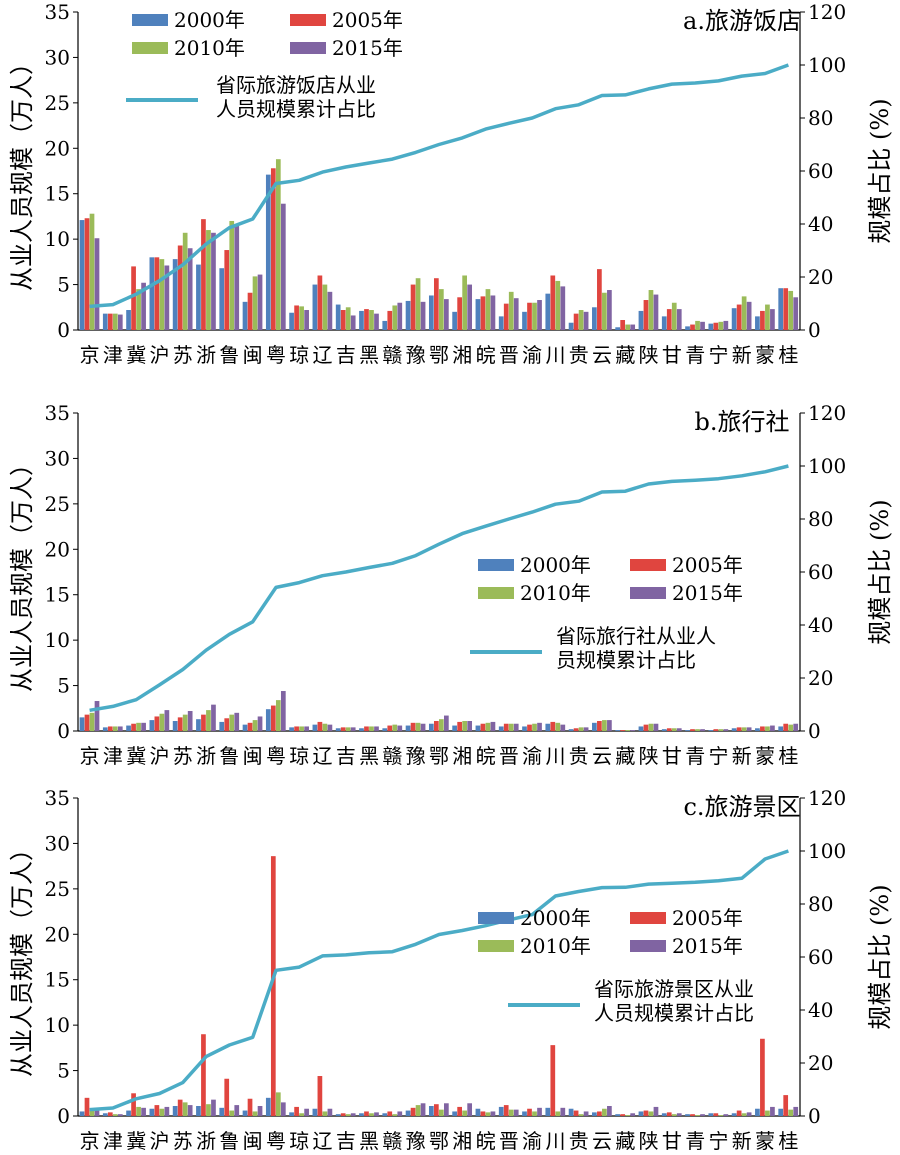 The image size is (900, 1155). What do you see at coordinates (136, 1139) in the screenshot?
I see `category-label: 冀` at bounding box center [136, 1139].